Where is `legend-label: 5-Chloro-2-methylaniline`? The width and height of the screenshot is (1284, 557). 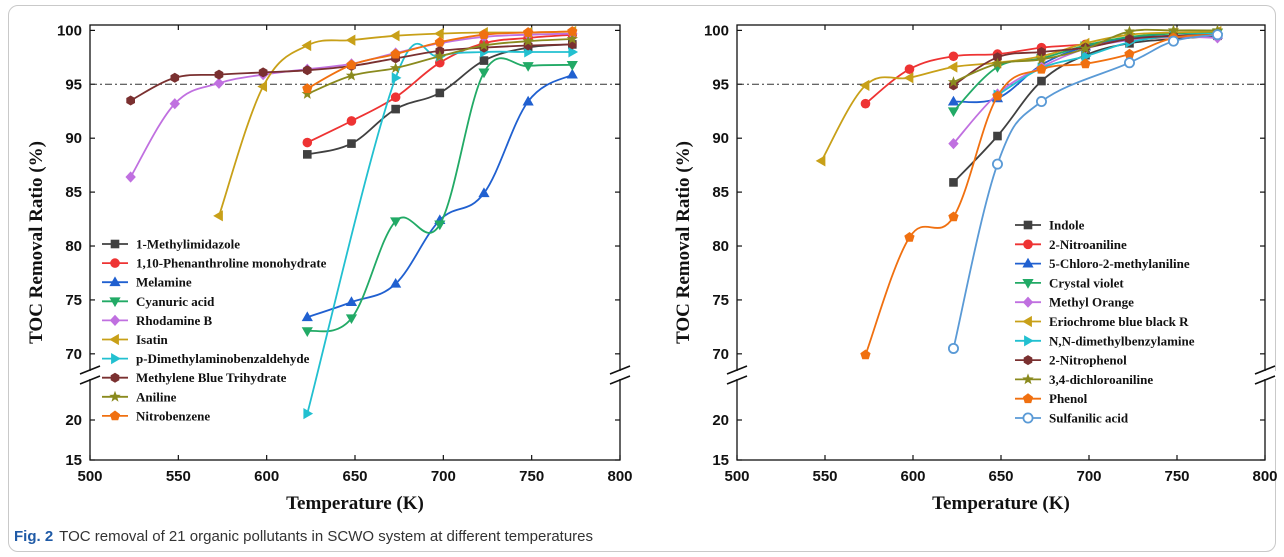
legend-label: 5-Chloro-2-methylaniline is located at coordinates (1119, 263).